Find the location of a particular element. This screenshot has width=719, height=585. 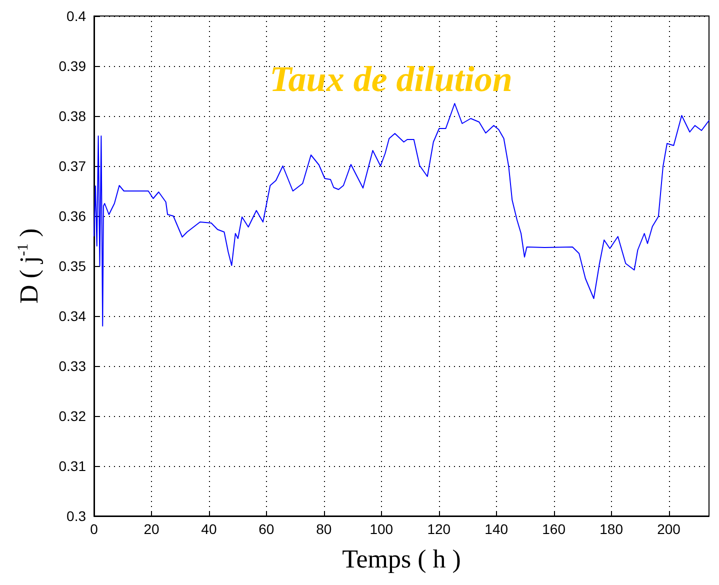

x-tick-label: 140 is located at coordinates (496, 529).